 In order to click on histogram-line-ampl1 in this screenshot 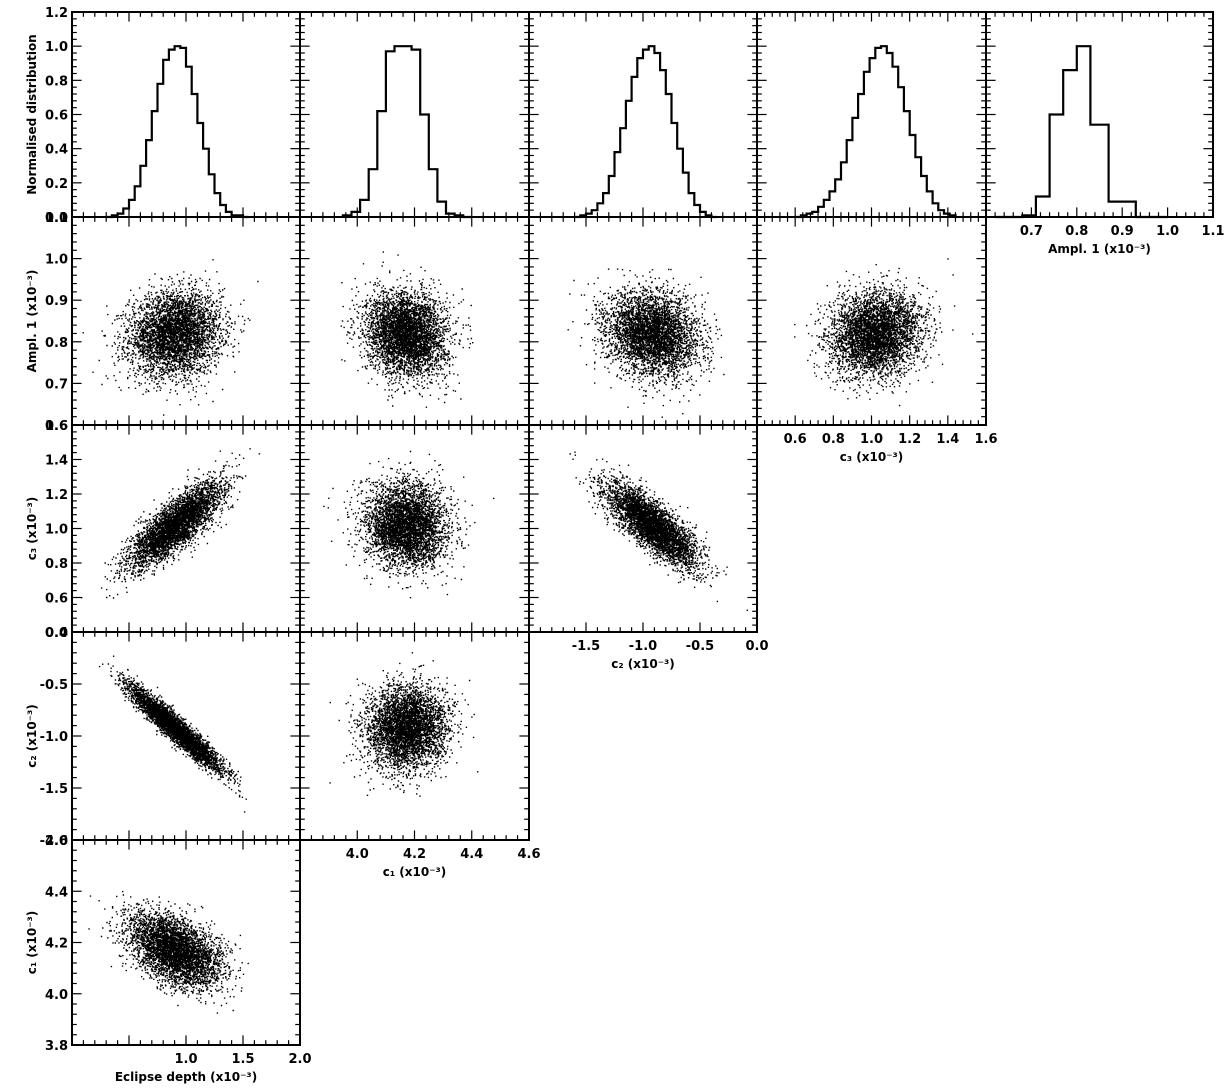, I will do `click(1081, 132)`.